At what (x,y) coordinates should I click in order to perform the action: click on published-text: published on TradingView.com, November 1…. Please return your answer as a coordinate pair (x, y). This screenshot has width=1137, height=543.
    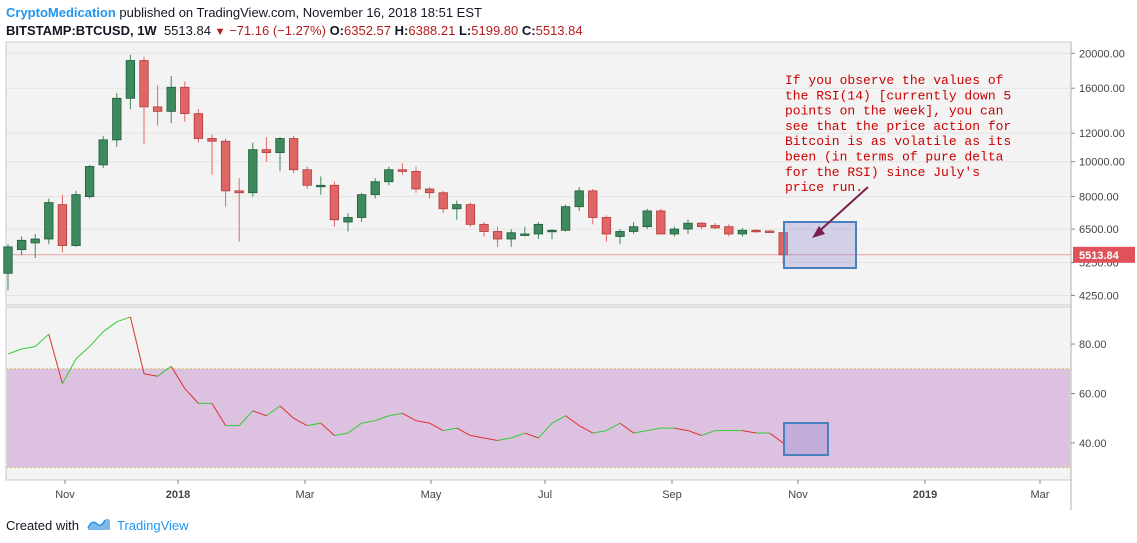
    Looking at the image, I should click on (300, 12).